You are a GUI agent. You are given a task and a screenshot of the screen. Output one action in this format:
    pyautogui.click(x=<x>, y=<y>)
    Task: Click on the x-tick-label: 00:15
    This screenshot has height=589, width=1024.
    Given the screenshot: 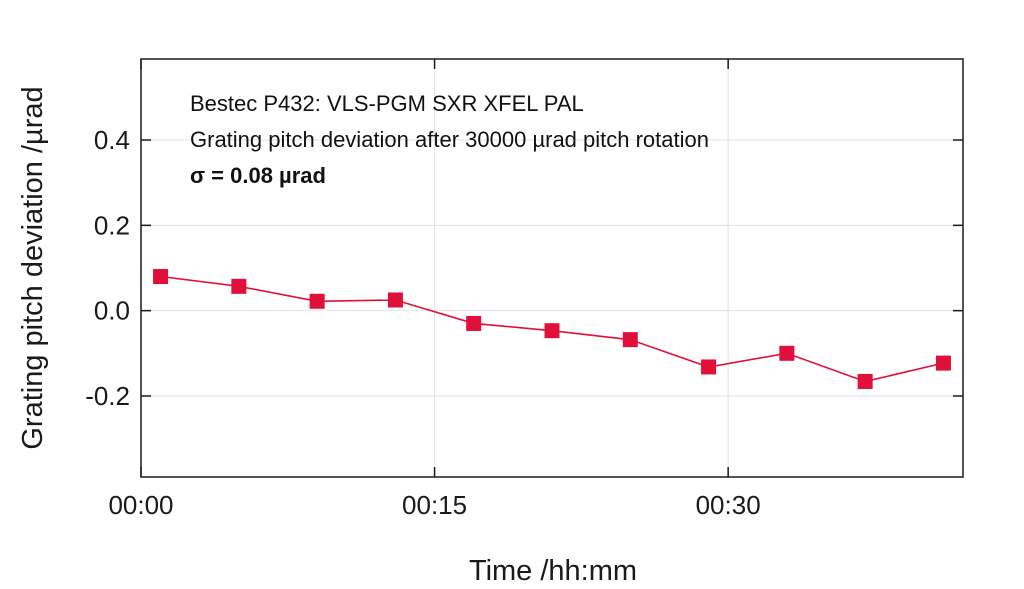 What is the action you would take?
    pyautogui.click(x=434, y=505)
    